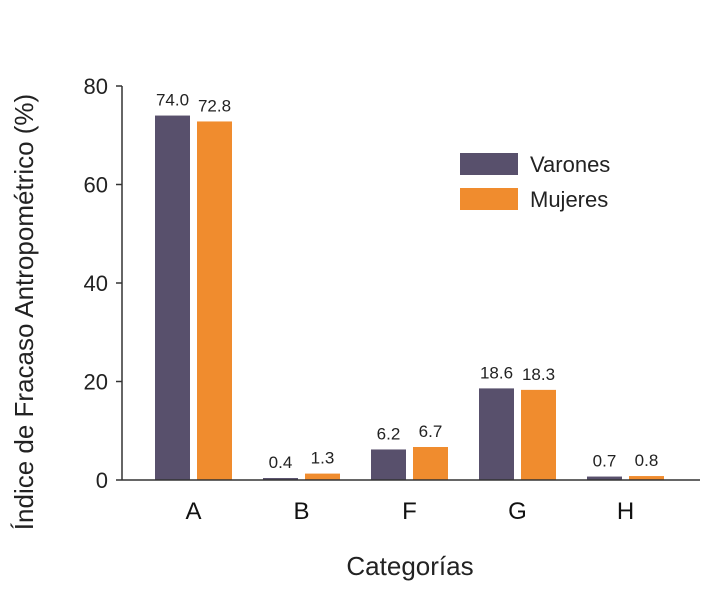 This screenshot has width=708, height=593. What do you see at coordinates (322, 476) in the screenshot?
I see `bar-mujeres-b` at bounding box center [322, 476].